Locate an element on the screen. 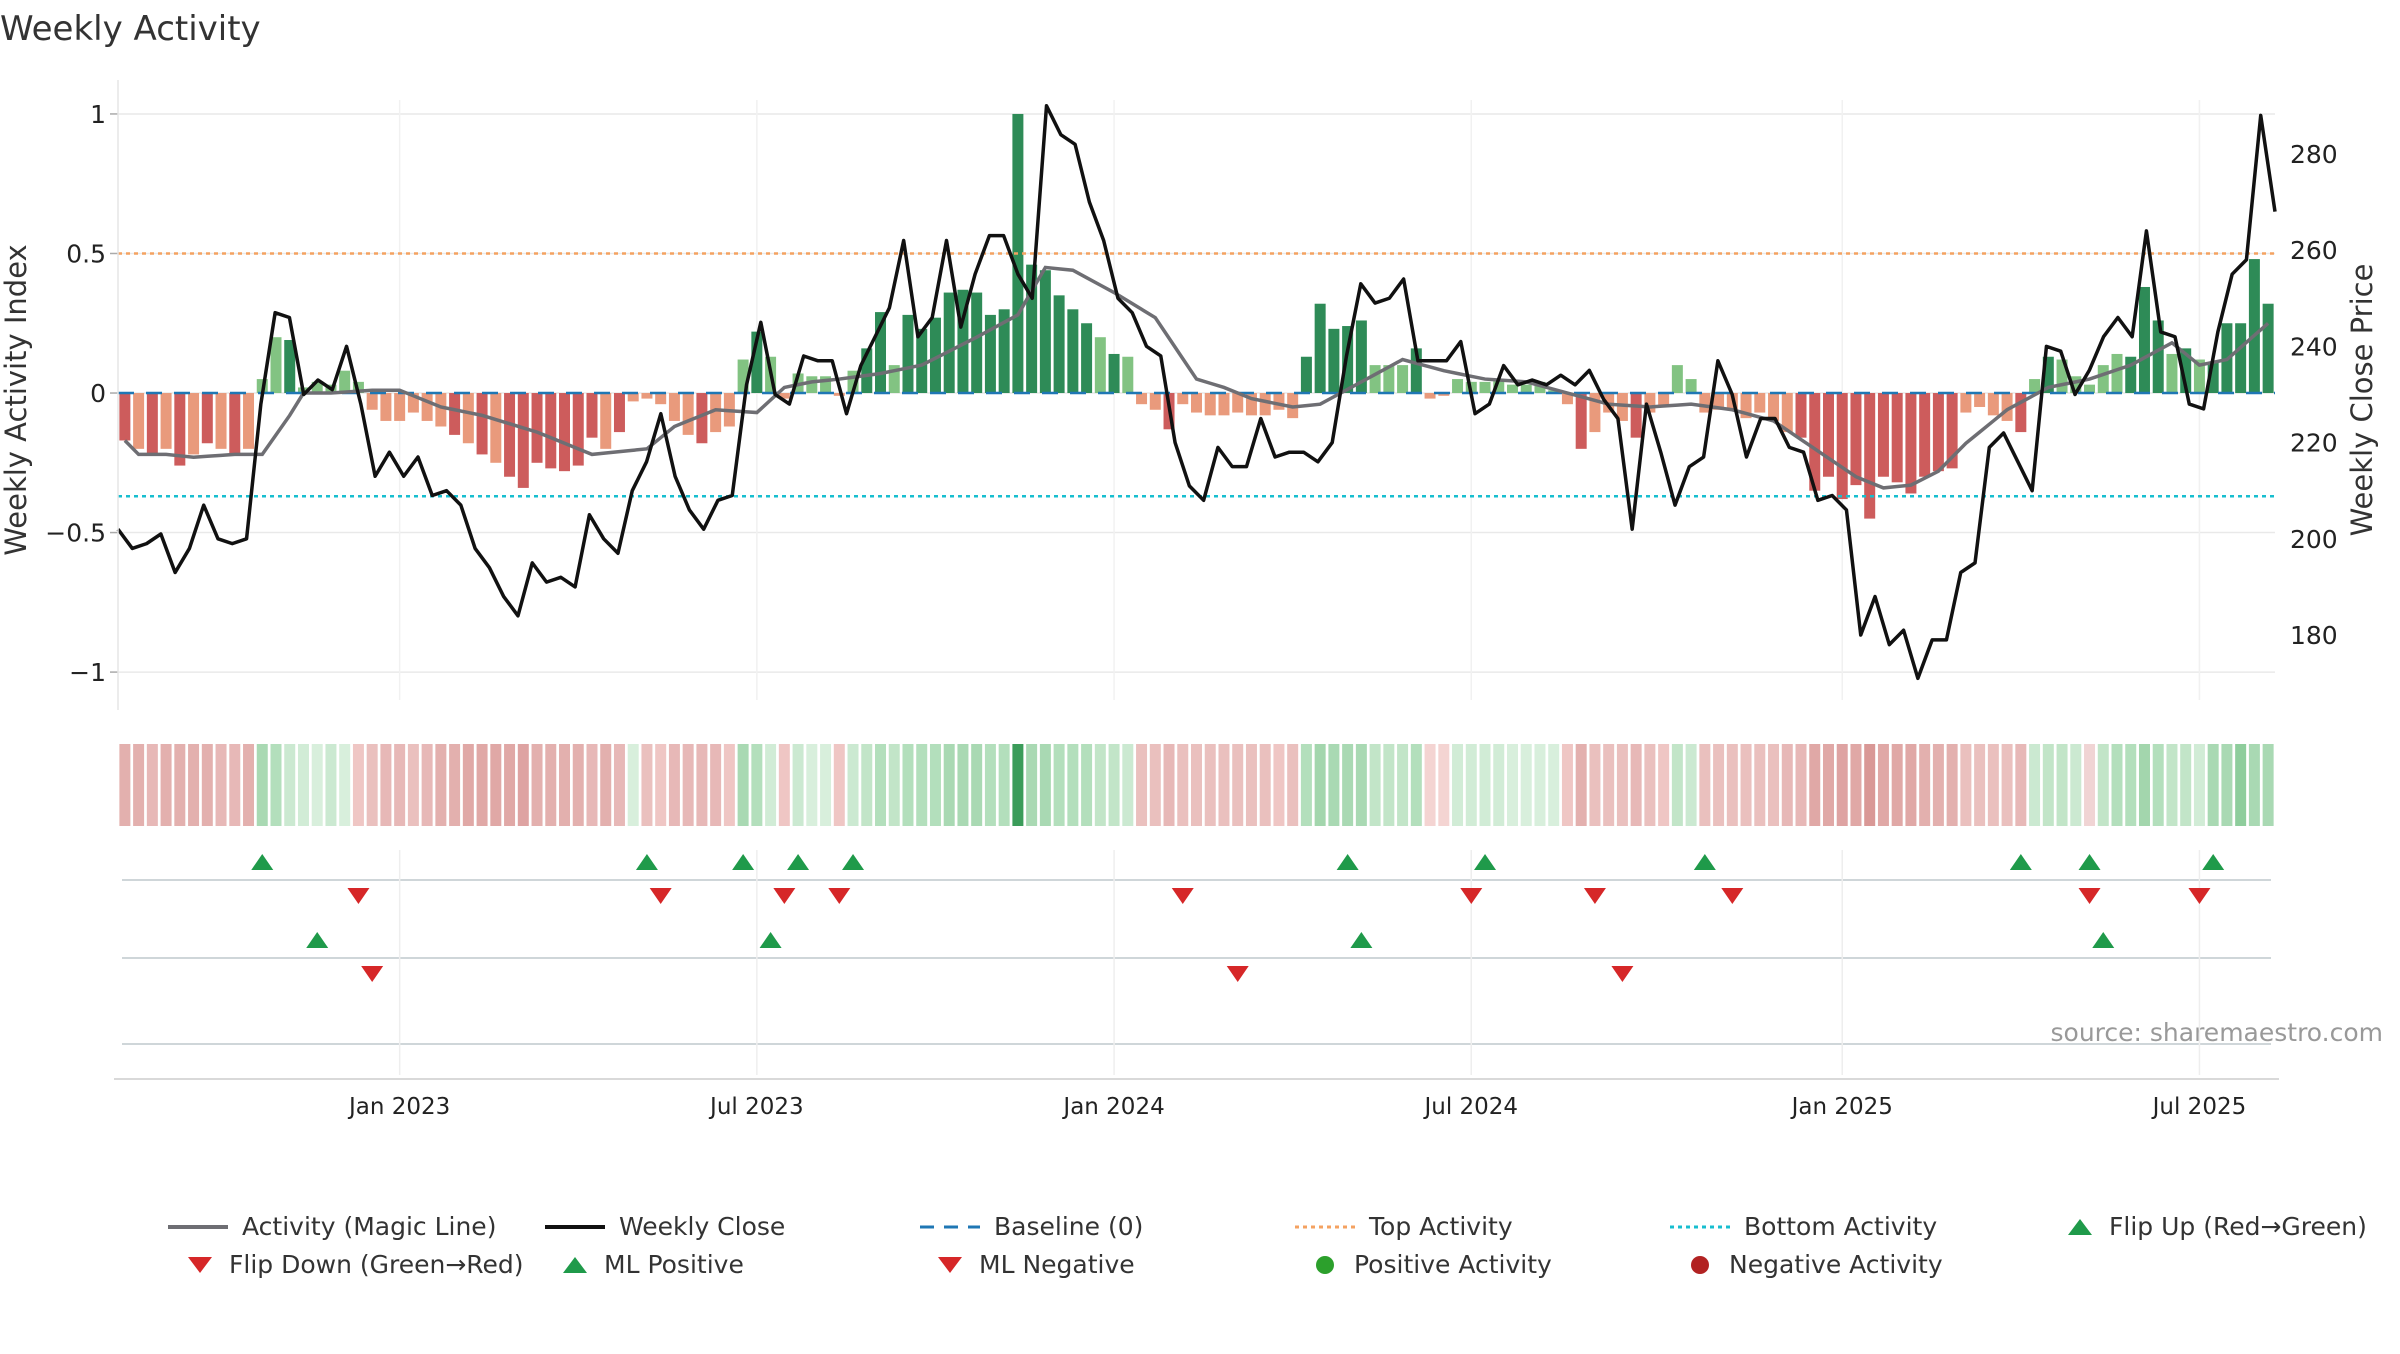 This screenshot has height=1354, width=2400. x-tick-label: Jan 2024 is located at coordinates (1112, 1107).